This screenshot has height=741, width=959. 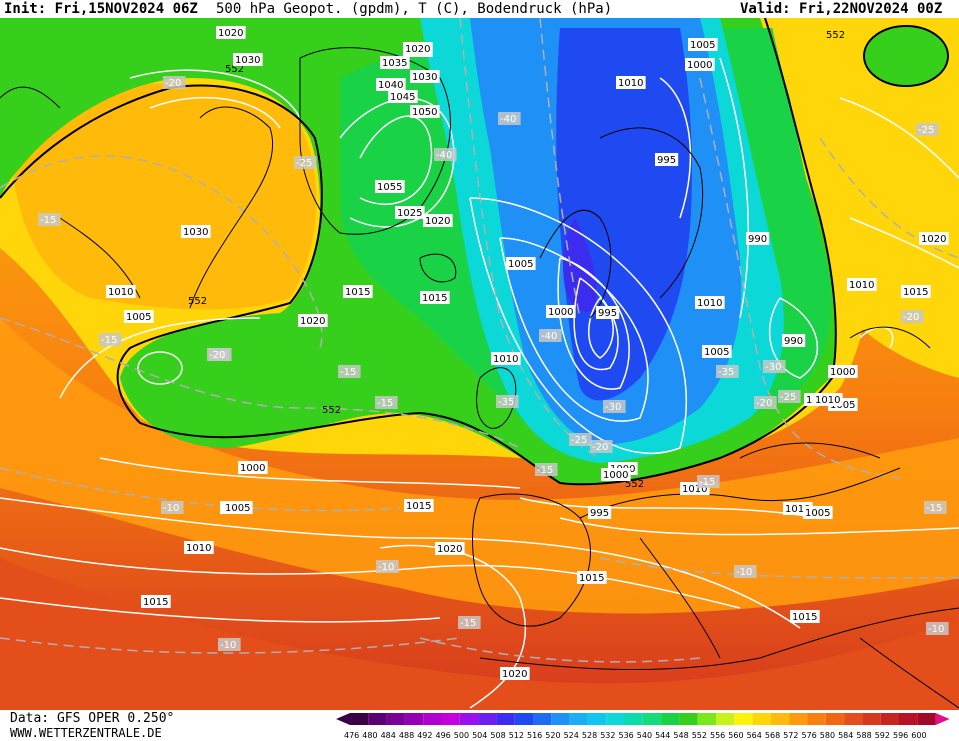 I want to click on valid-time: Valid: Fri,22NOV2024 00Z, so click(x=841, y=9).